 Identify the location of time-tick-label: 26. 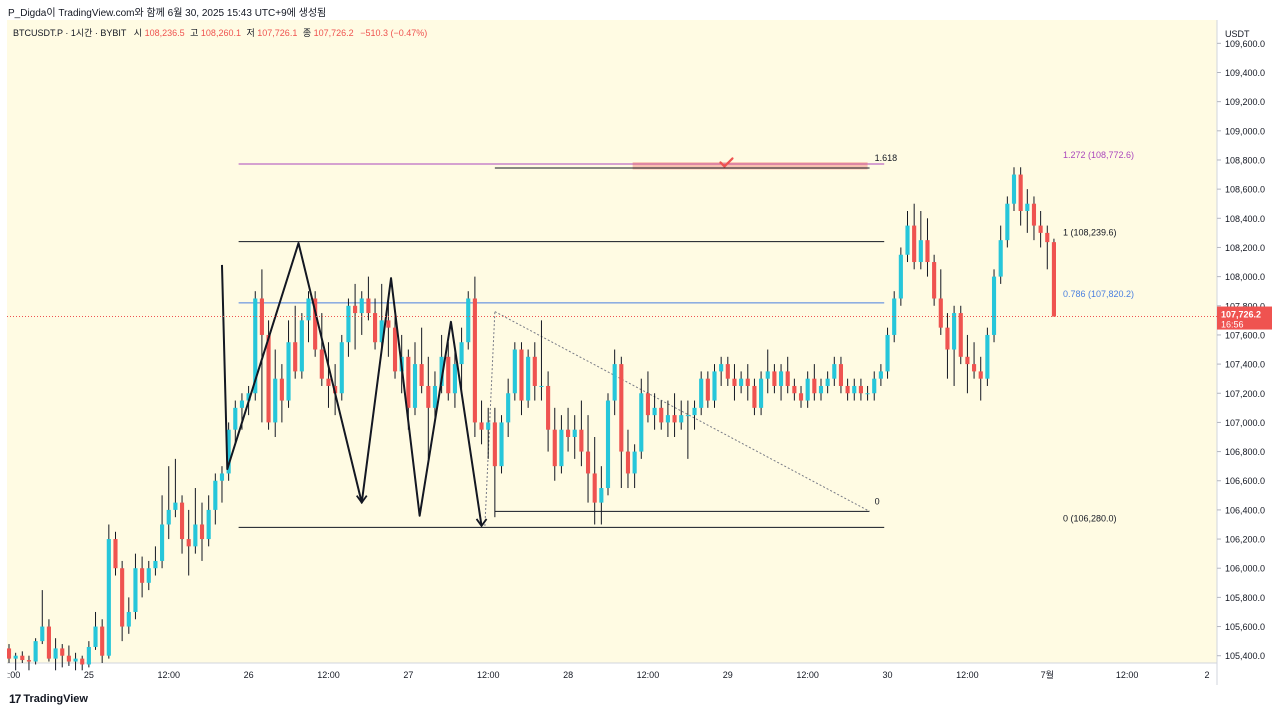
(249, 675).